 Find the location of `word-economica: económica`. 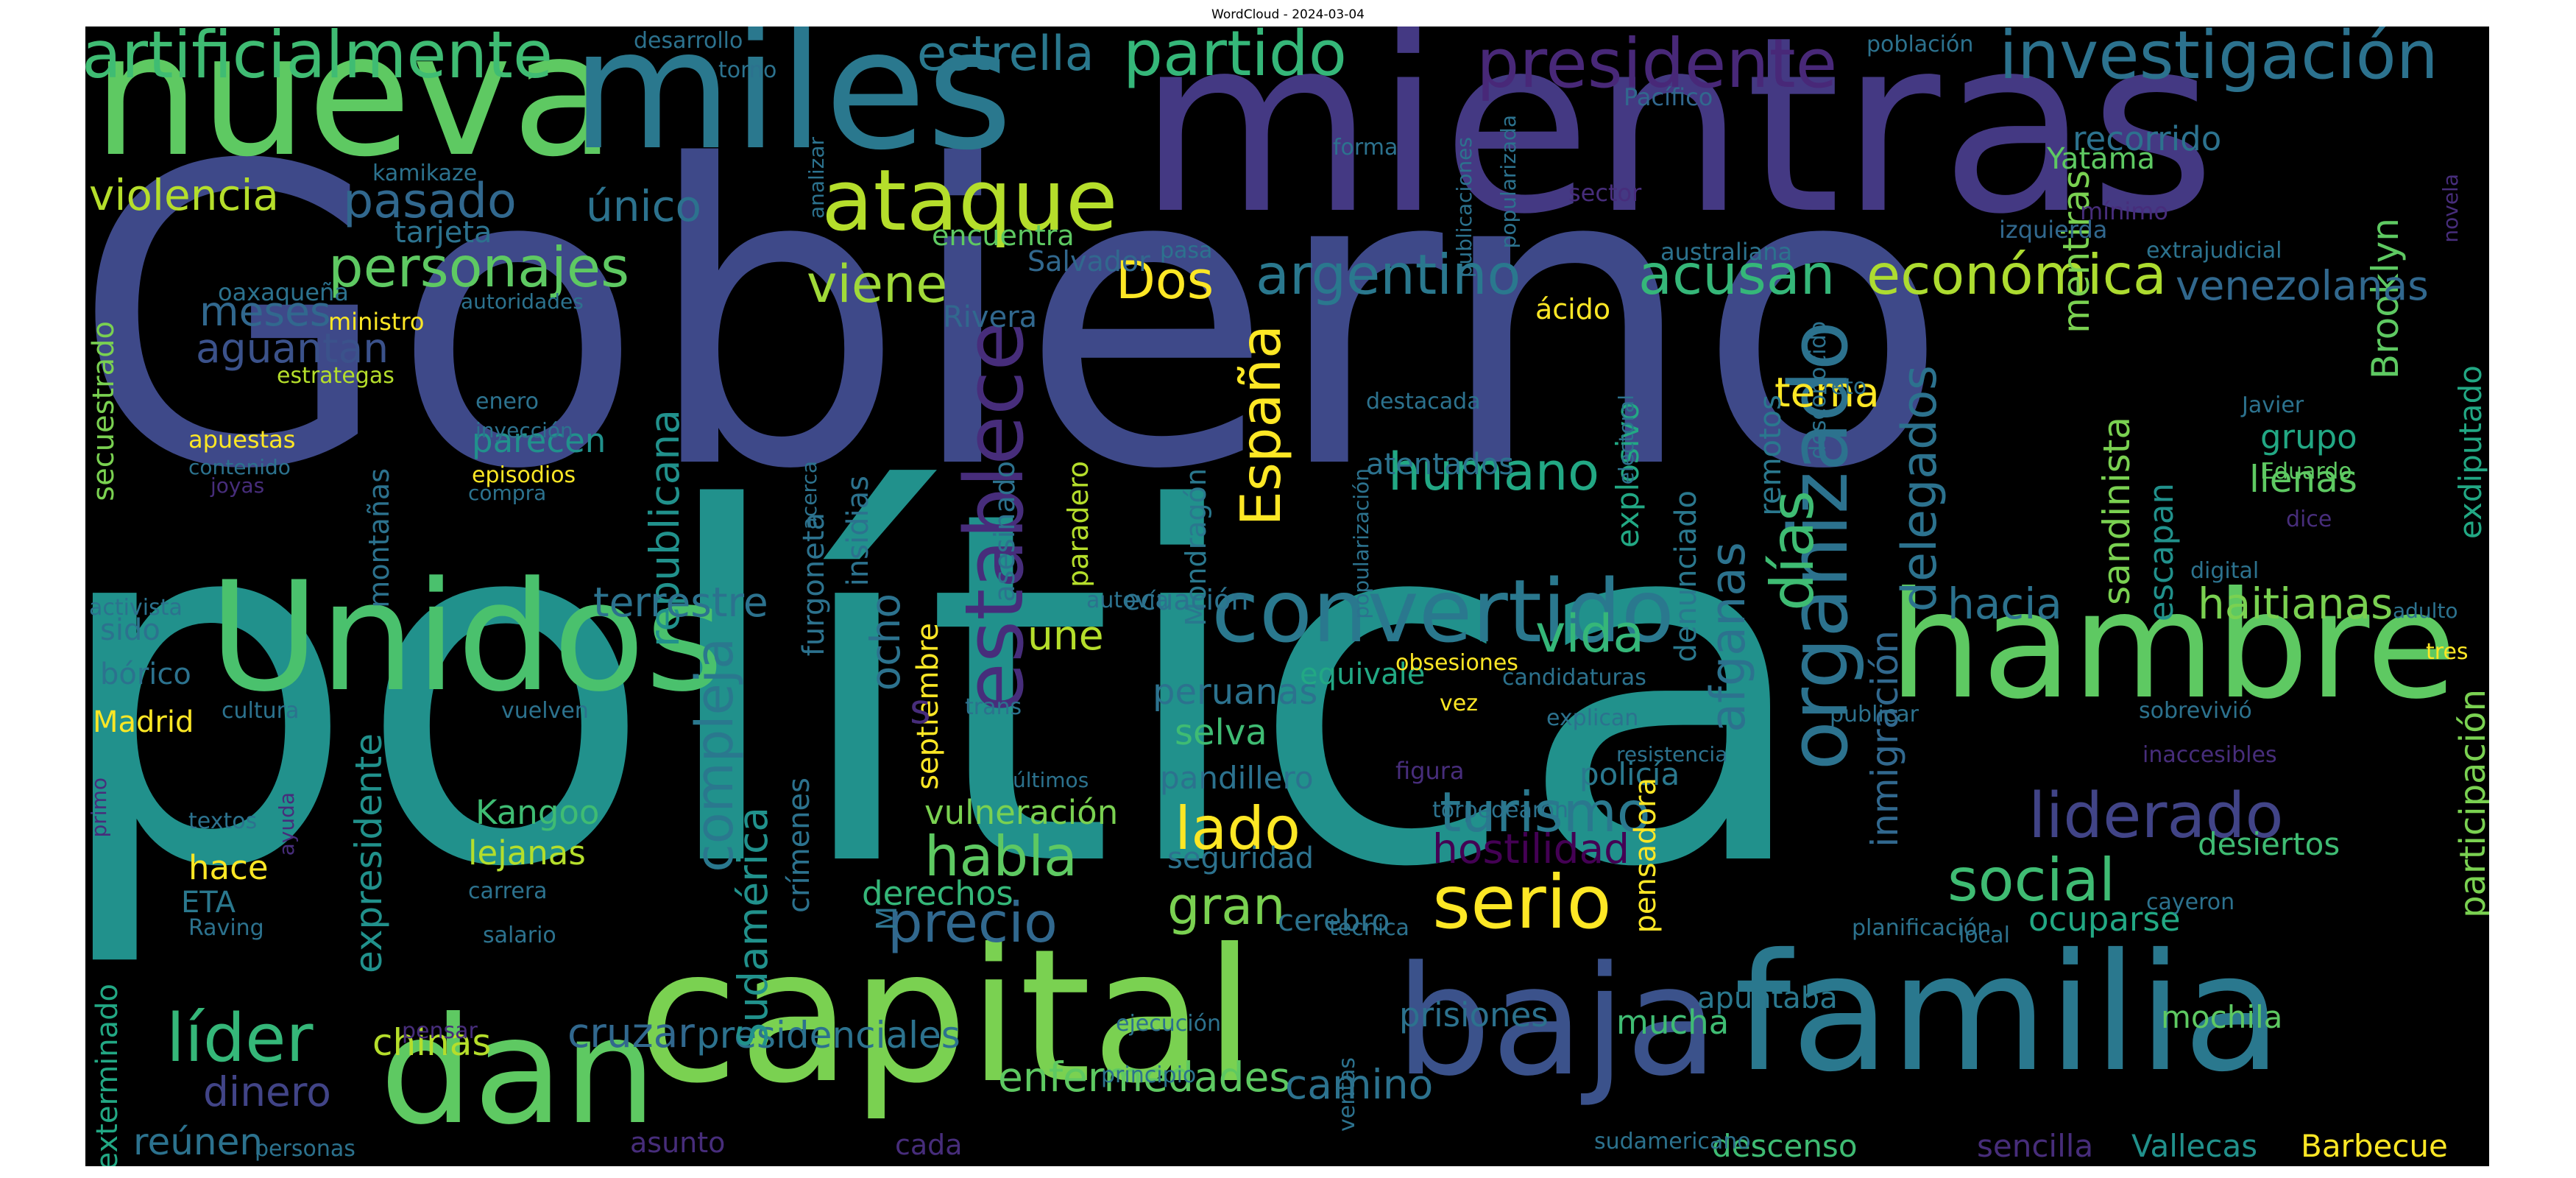

word-economica: económica is located at coordinates (2016, 274).